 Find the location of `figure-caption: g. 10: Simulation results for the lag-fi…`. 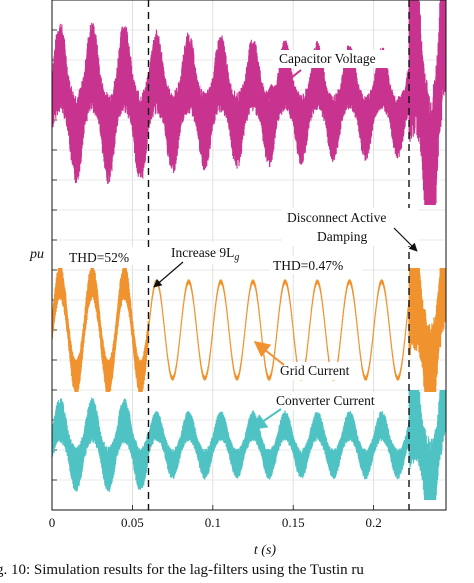

figure-caption: g. 10: Simulation results for the lag-fi… is located at coordinates (182, 570).